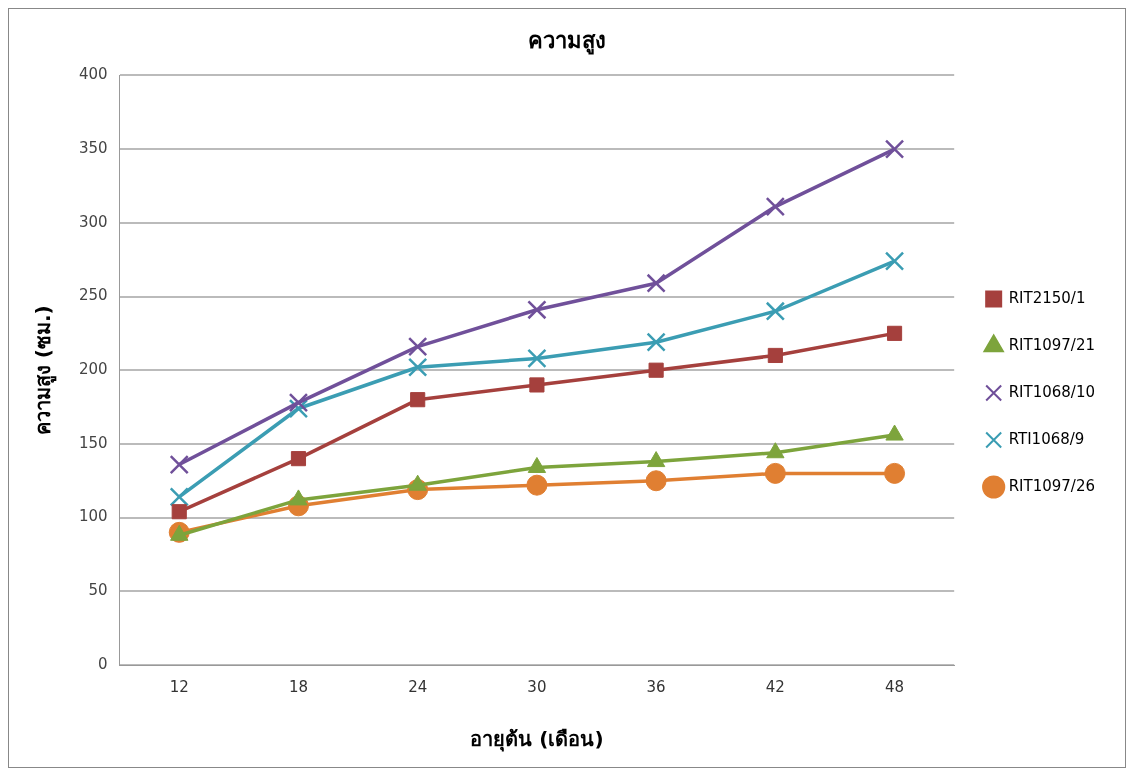 Image resolution: width=1138 pixels, height=781 pixels. Describe the element at coordinates (1051, 391) in the screenshot. I see `legend-label: RIT1068/10` at that location.